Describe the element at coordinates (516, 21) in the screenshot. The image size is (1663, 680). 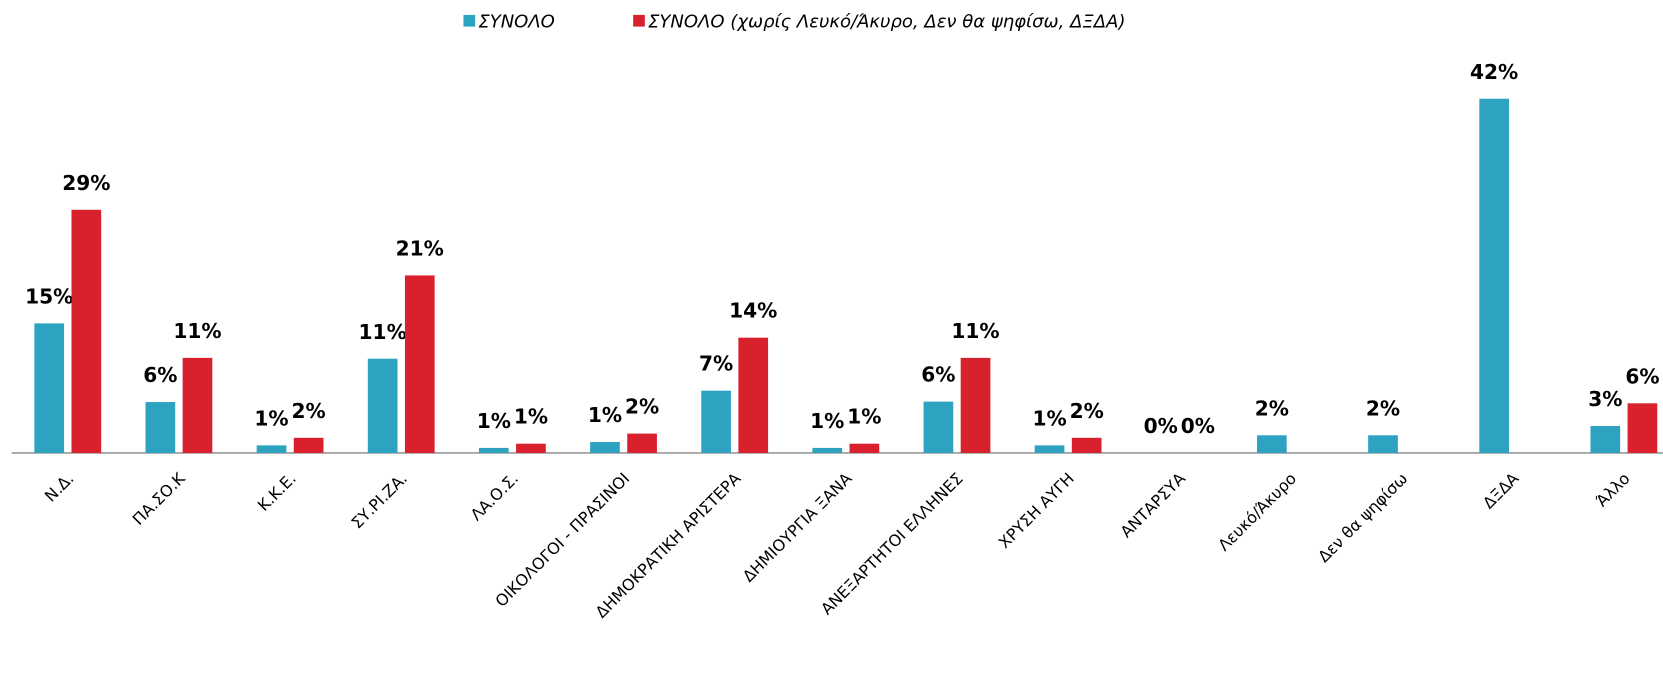
I see `legend-label: ΣΥΝΟΛΟ` at that location.